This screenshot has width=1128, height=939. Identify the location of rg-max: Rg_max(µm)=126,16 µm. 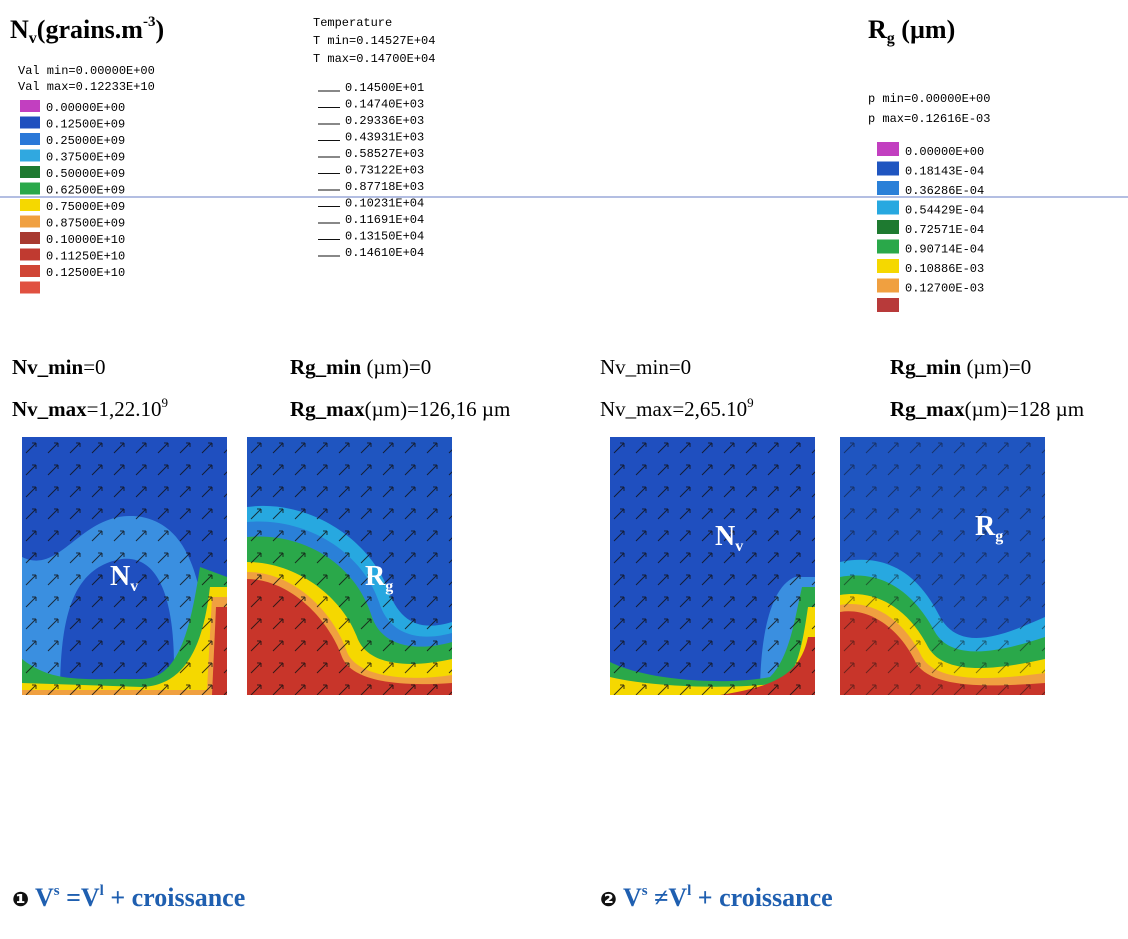
(400, 409).